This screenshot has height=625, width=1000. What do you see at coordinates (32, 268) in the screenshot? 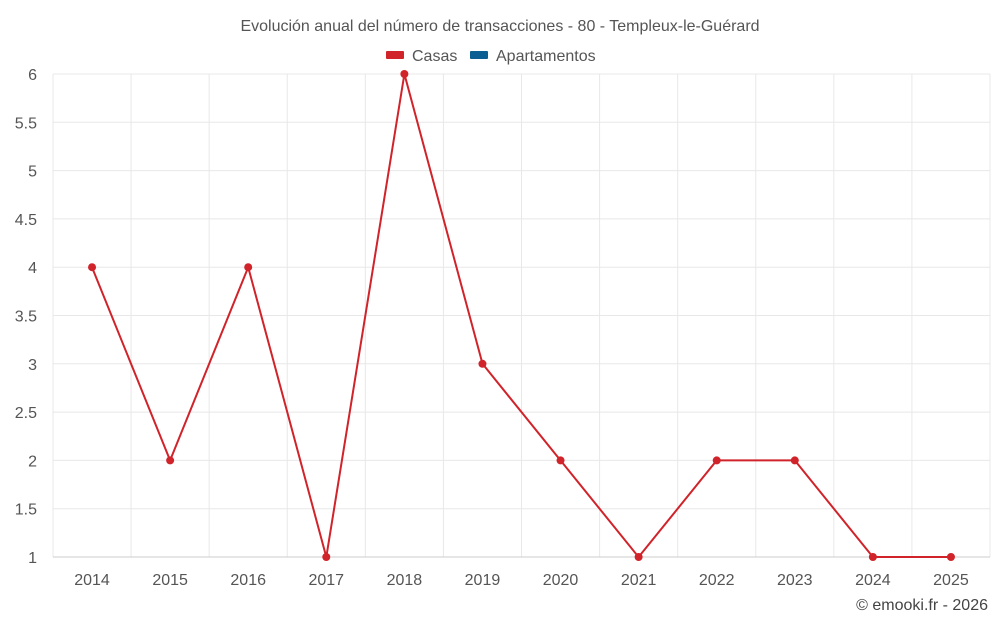
I see `y-tick-label: 4` at bounding box center [32, 268].